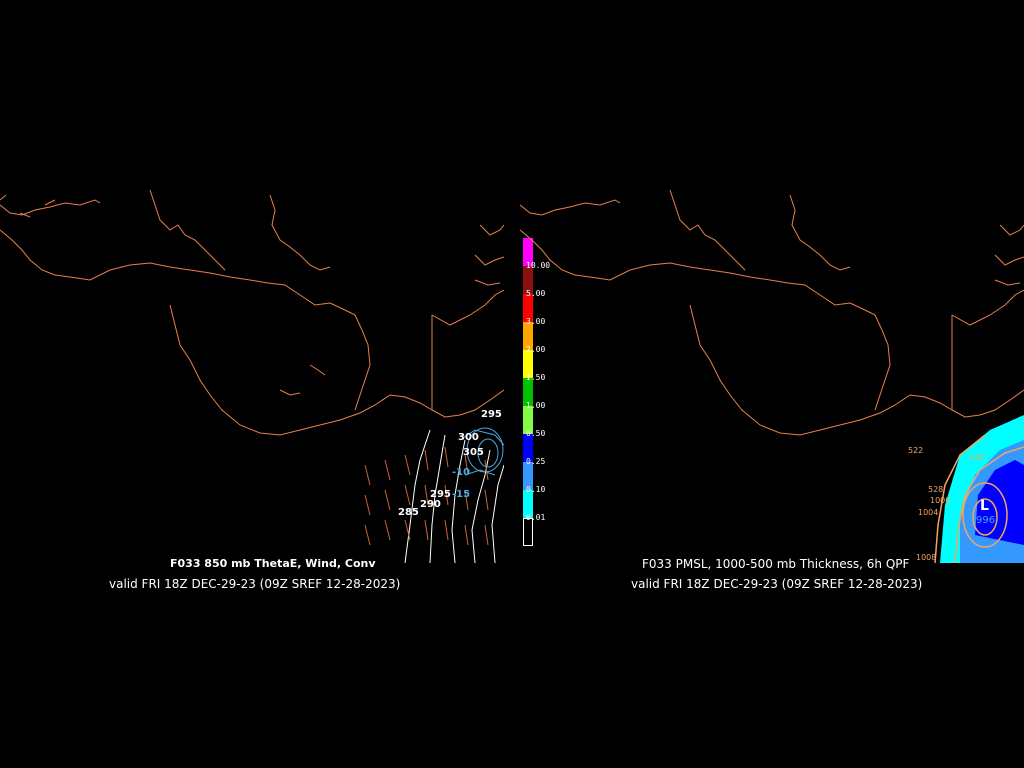  What do you see at coordinates (940, 500) in the screenshot?
I see `svg-text: 1000` at bounding box center [940, 500].